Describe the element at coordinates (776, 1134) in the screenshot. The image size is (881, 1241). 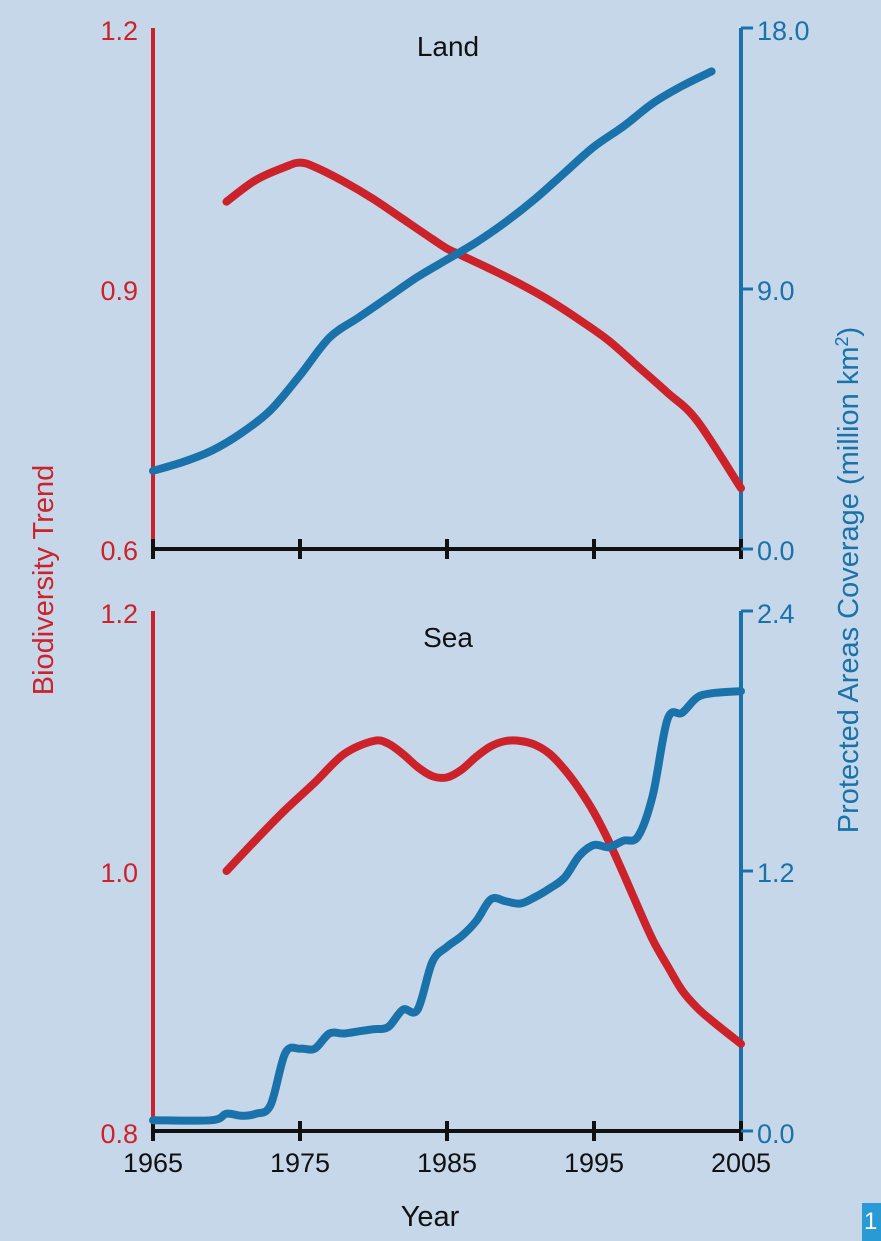
I see `sea-right-tick-label: 0.0` at that location.